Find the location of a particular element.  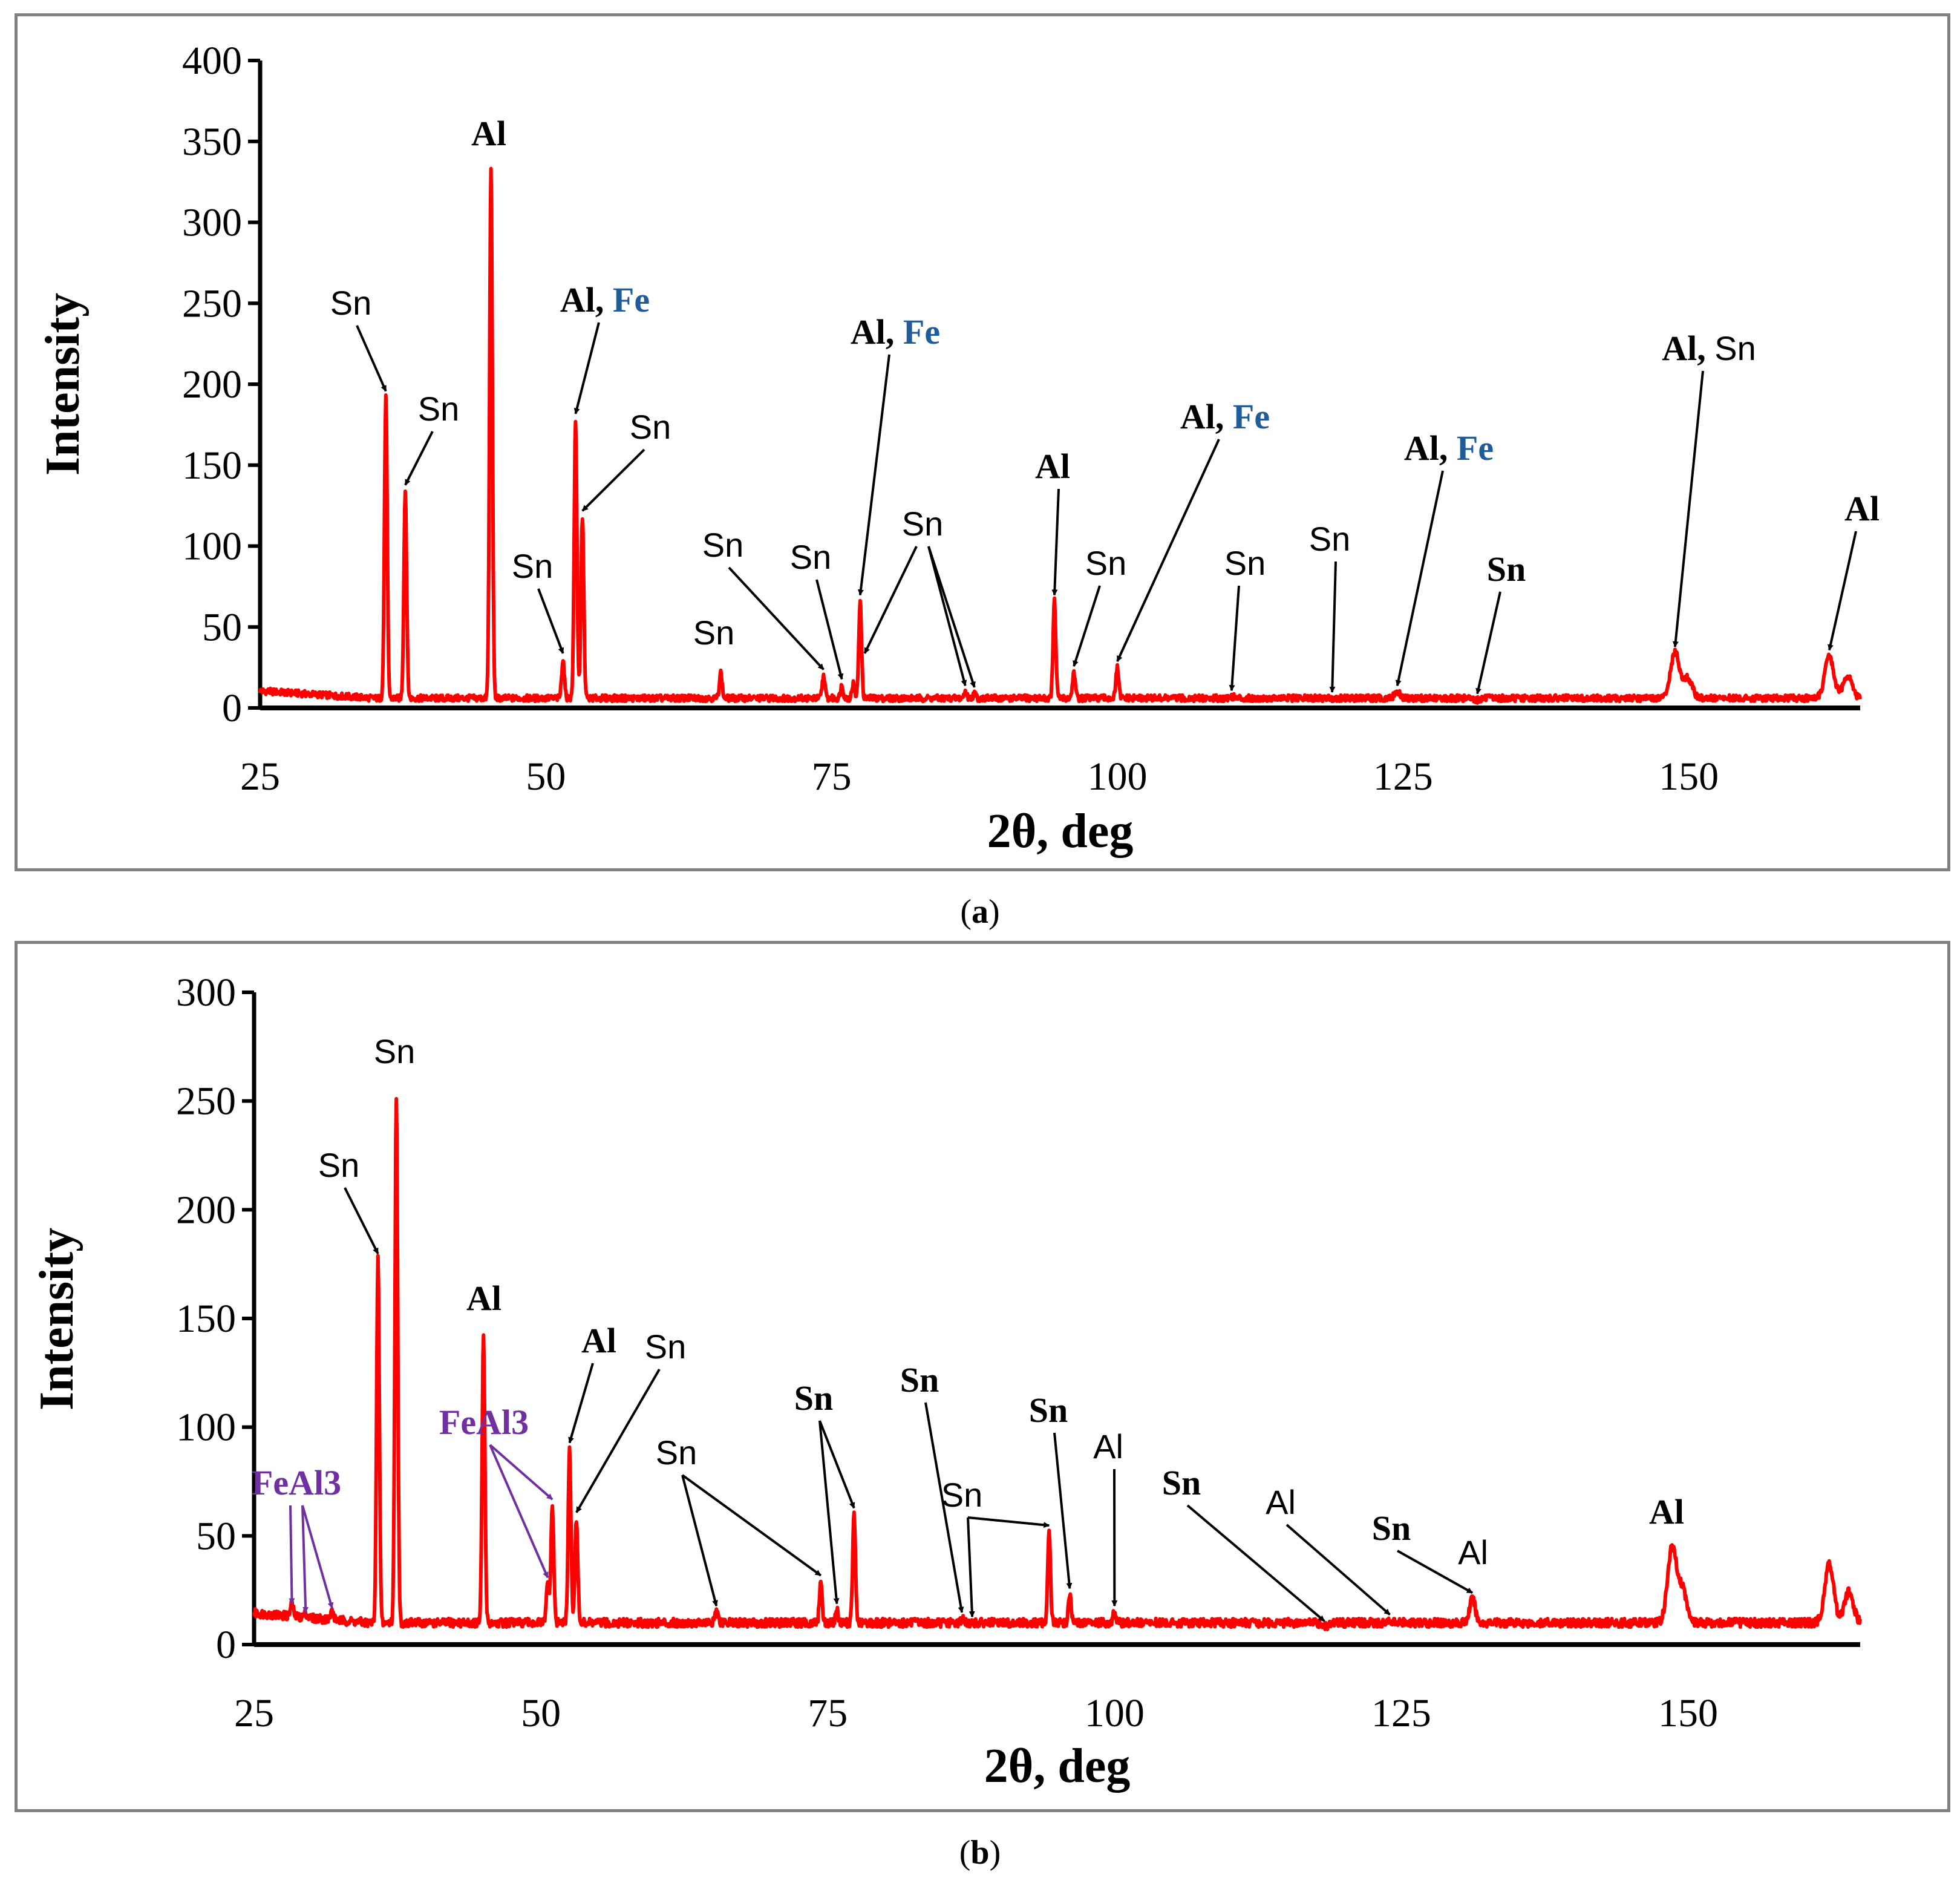

y-tick-label: 50 is located at coordinates (222, 627).